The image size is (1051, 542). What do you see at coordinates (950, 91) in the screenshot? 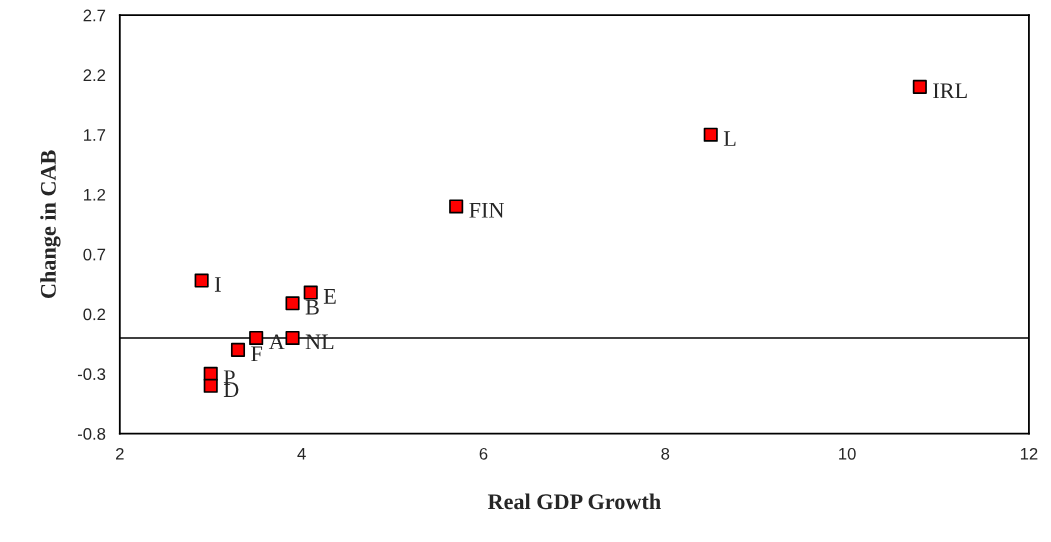
I see `annotation: IRL` at bounding box center [950, 91].